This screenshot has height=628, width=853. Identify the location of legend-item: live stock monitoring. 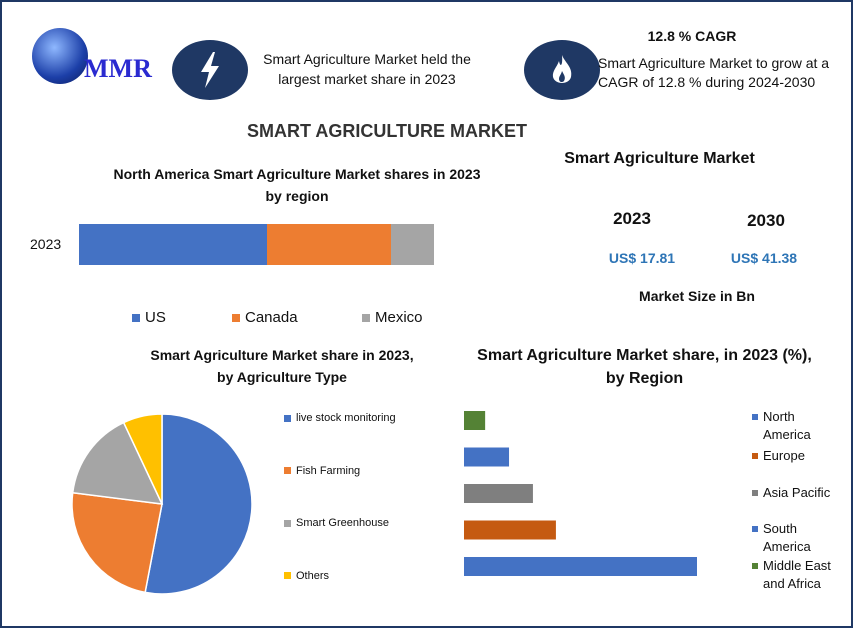
(340, 418).